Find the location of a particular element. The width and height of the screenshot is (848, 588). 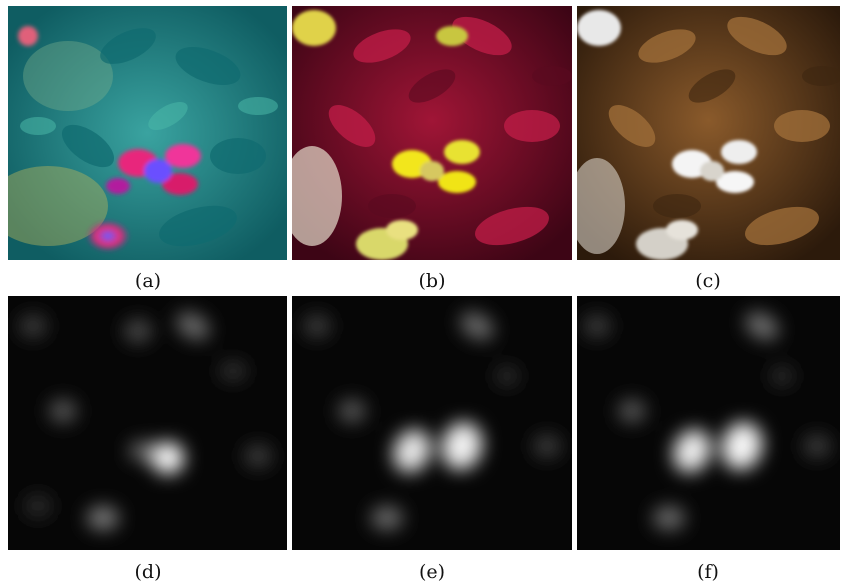

panel-c-image is located at coordinates (708, 133).